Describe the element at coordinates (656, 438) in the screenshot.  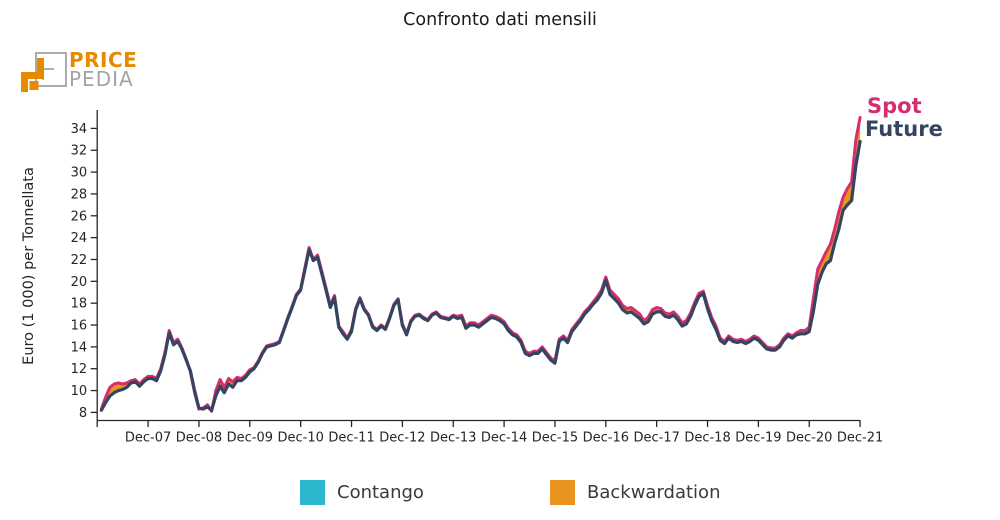
I see `svg-text: Dec-17` at that location.